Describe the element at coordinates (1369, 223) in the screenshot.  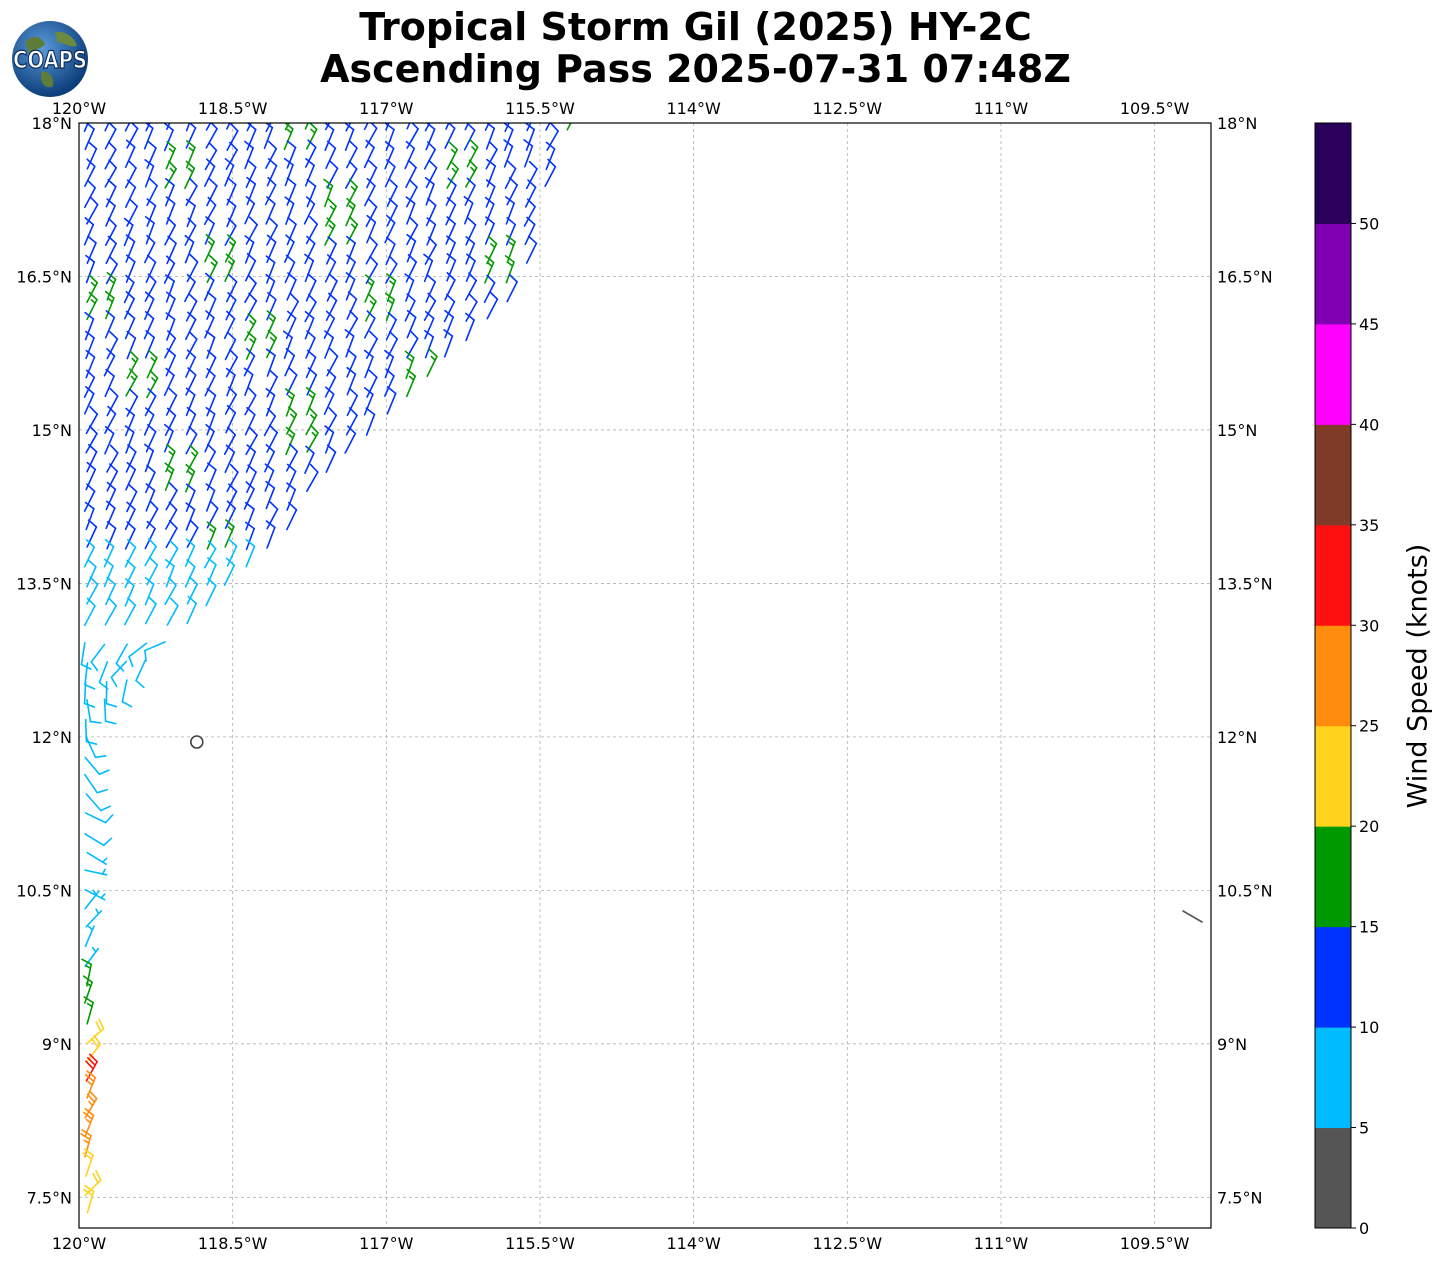
I see `colorbar-tick-label: 50` at that location.